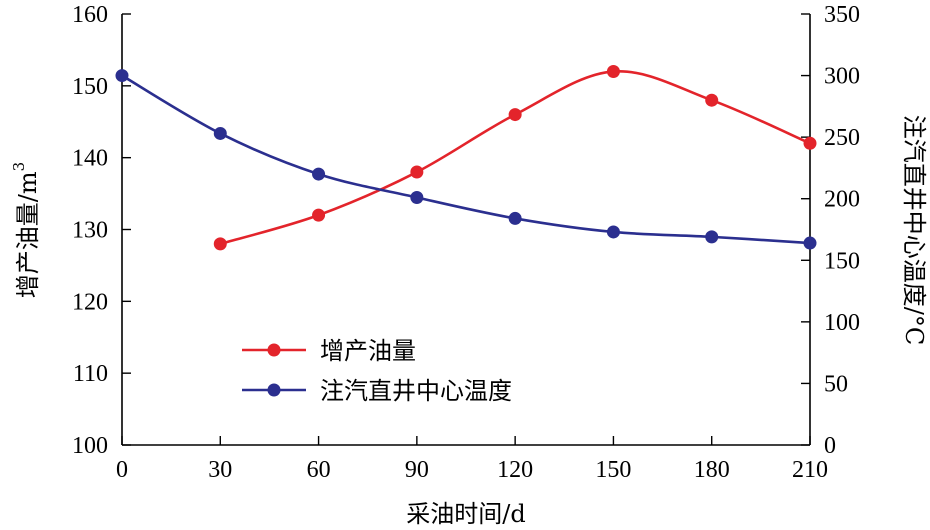 This screenshot has height=530, width=930. I want to click on left-y-tick-label: 110, so click(90, 374).